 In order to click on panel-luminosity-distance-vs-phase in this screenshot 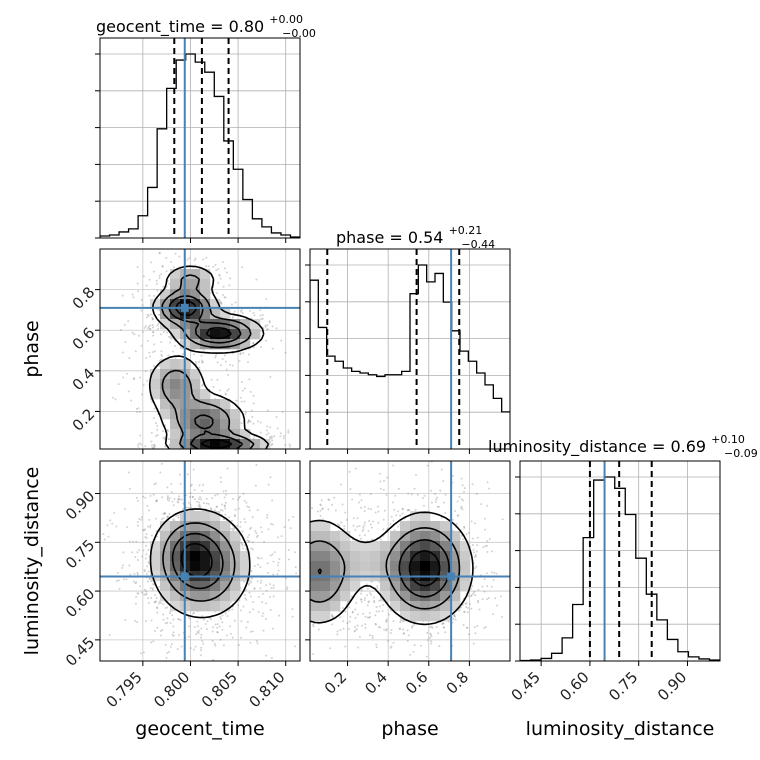, I will do `click(384, 585)`.